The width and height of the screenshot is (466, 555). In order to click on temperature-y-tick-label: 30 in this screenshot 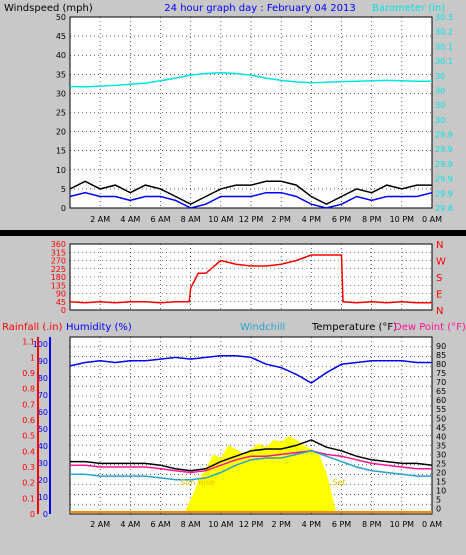, I will do `click(441, 454)`.